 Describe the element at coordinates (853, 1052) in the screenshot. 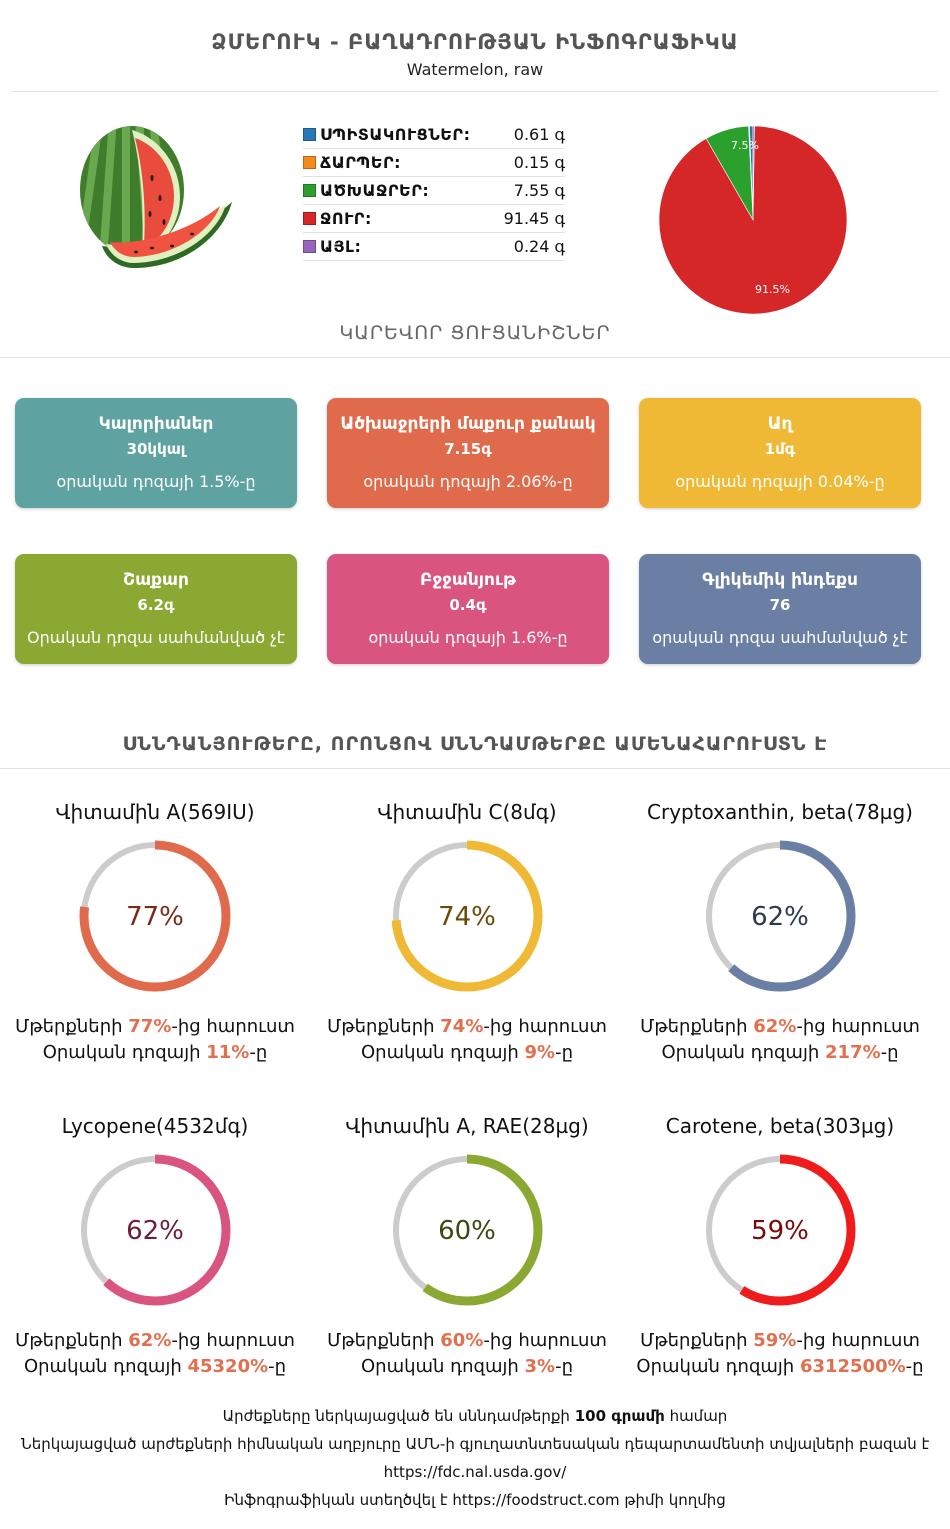

I see `daily-percent: 217%` at that location.